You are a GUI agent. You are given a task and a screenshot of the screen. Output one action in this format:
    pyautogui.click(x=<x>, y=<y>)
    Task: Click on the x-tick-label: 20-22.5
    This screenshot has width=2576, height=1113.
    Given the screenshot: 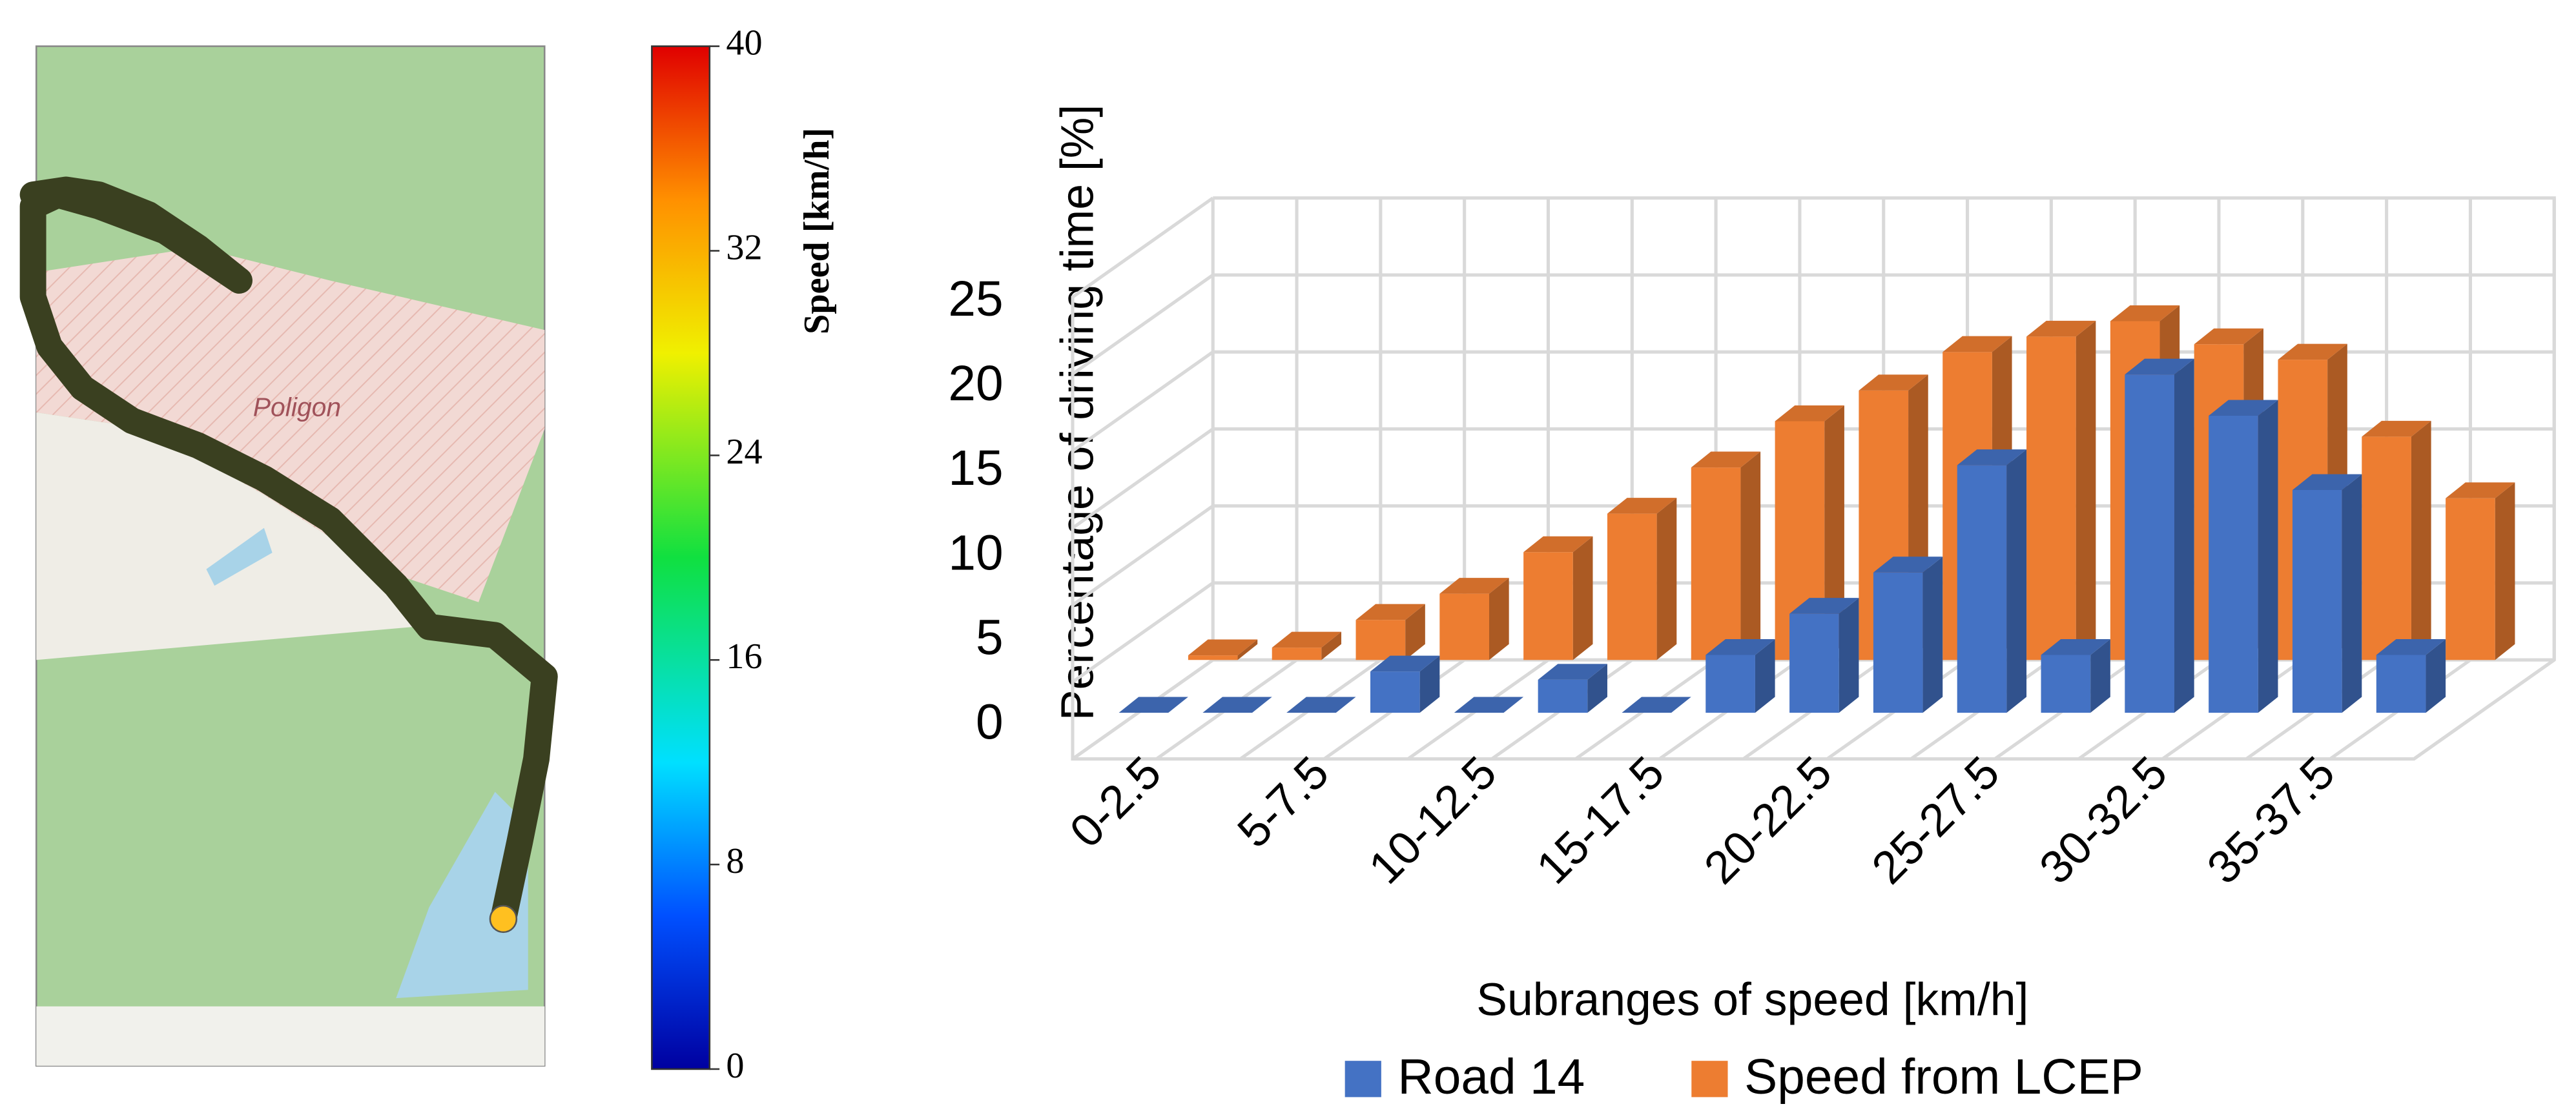 What is the action you would take?
    pyautogui.click(x=1768, y=819)
    